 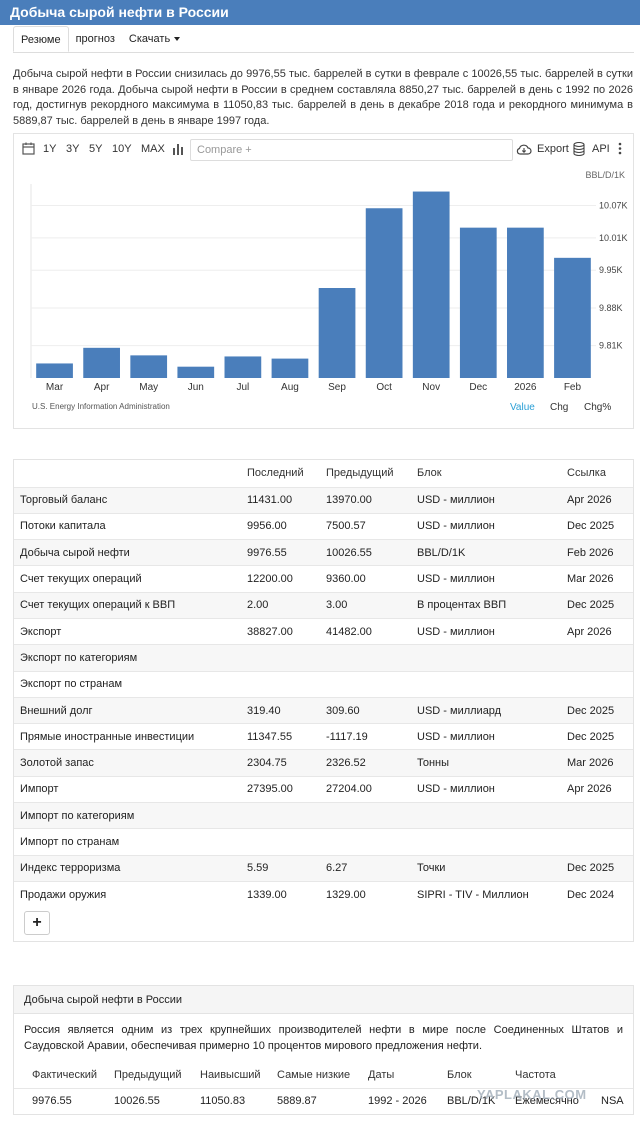 What do you see at coordinates (130, 763) in the screenshot?
I see `indicator-name: Золотой запас` at bounding box center [130, 763].